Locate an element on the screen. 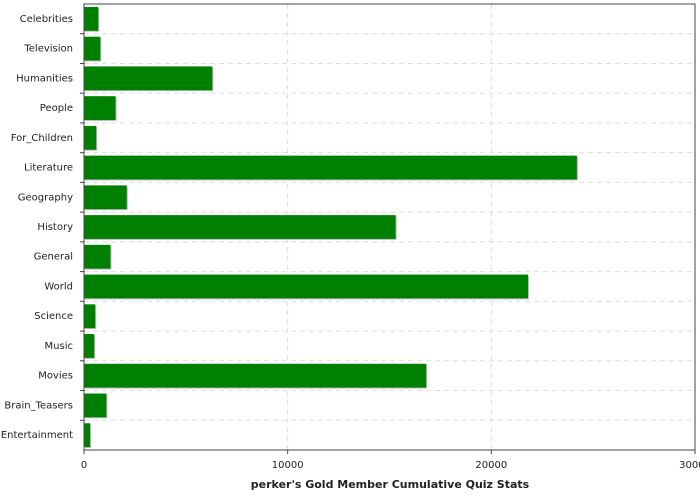  y-tick-label: Humanities is located at coordinates (44, 78).